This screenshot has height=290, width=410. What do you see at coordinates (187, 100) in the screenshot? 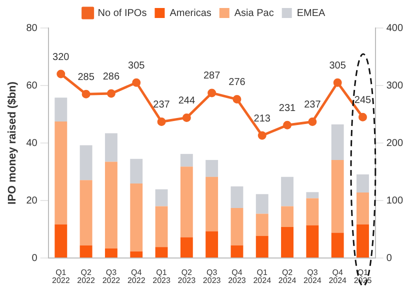
I see `data-label: 244` at bounding box center [187, 100].